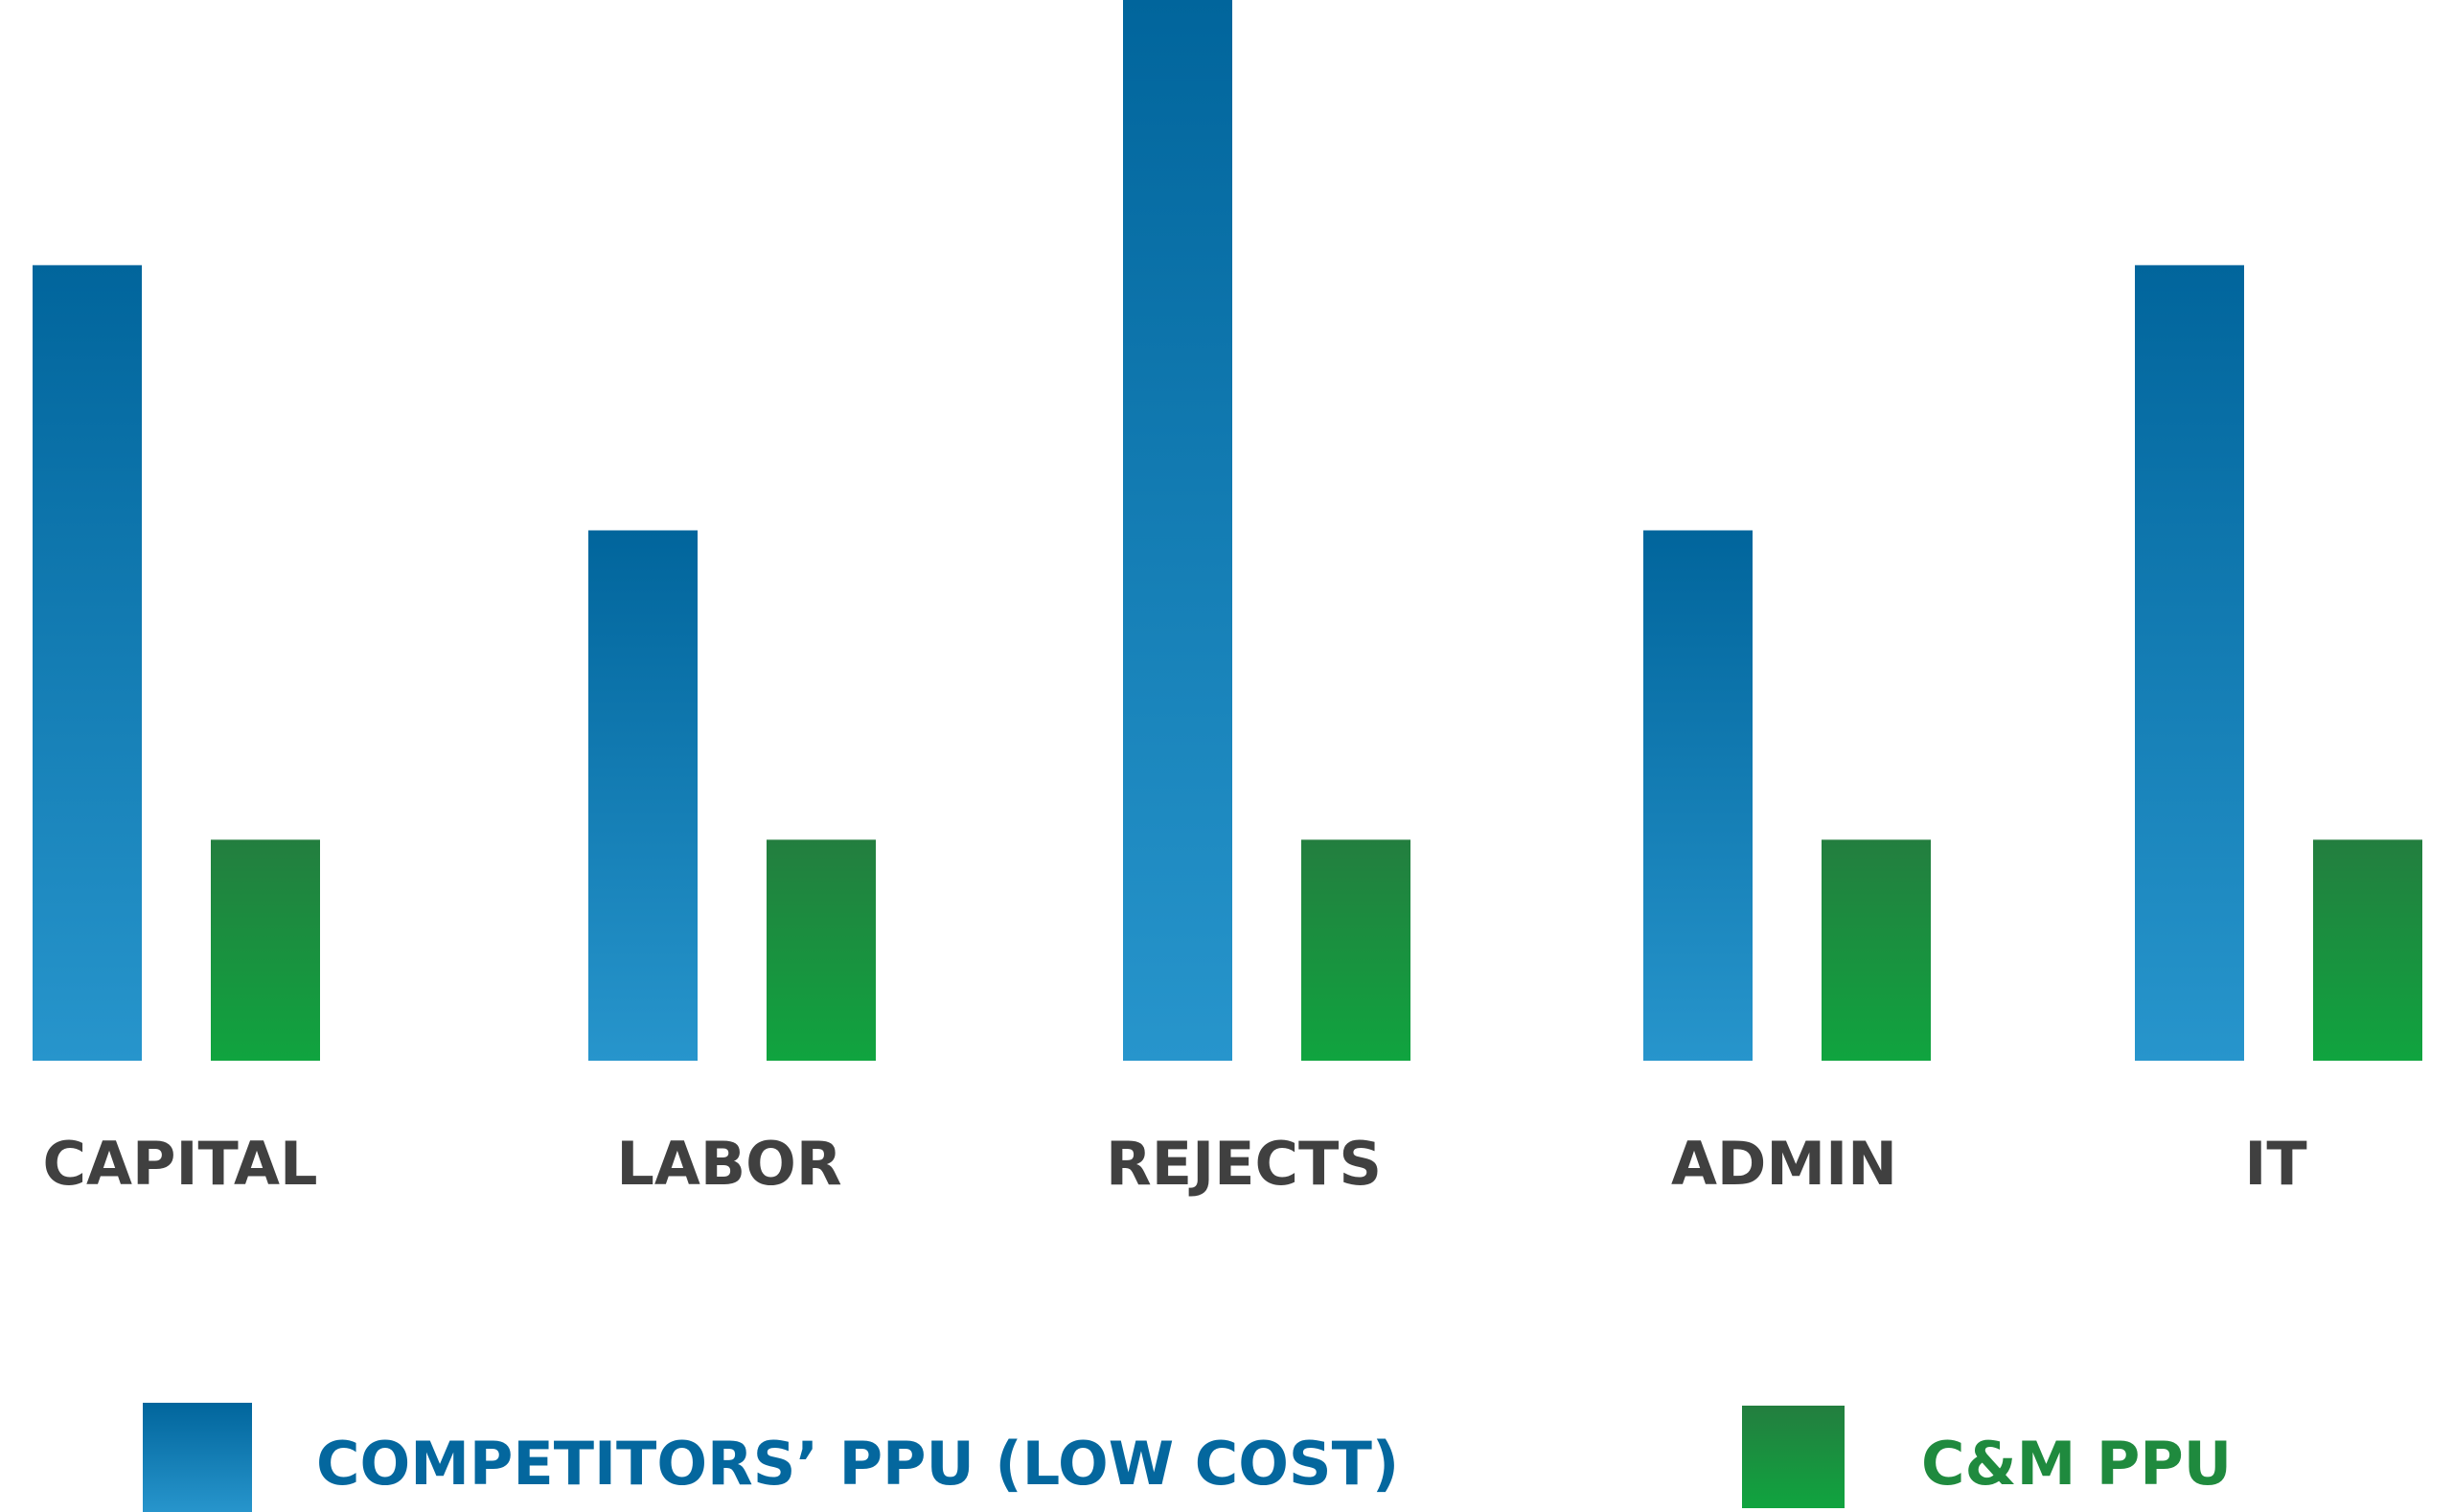 The width and height of the screenshot is (2453, 1512). I want to click on legend-label-cm: C&M PPU, so click(2076, 1464).